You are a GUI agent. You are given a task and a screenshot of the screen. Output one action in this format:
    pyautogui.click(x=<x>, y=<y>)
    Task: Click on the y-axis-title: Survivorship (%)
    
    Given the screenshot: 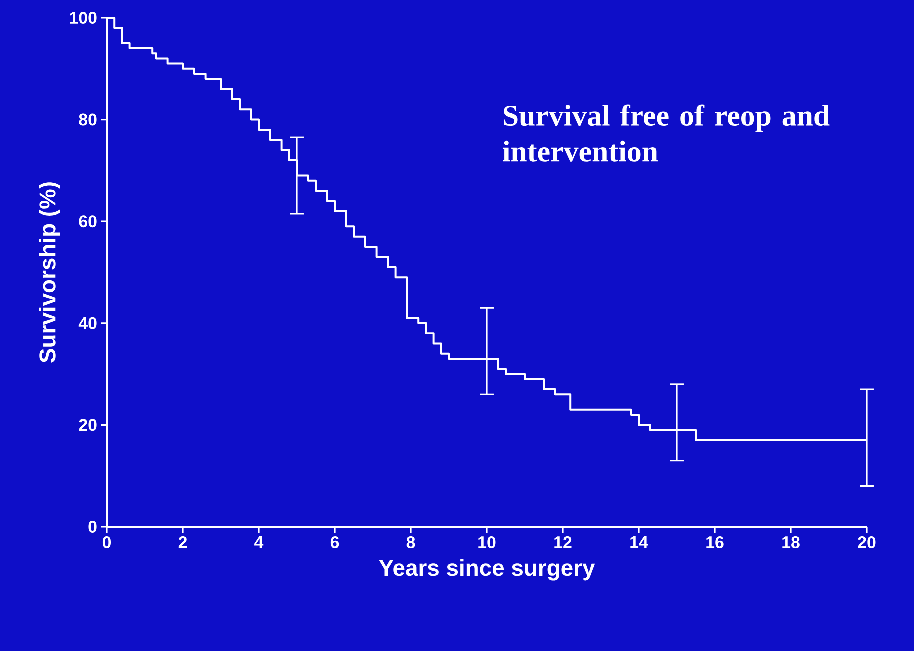 What is the action you would take?
    pyautogui.click(x=49, y=272)
    